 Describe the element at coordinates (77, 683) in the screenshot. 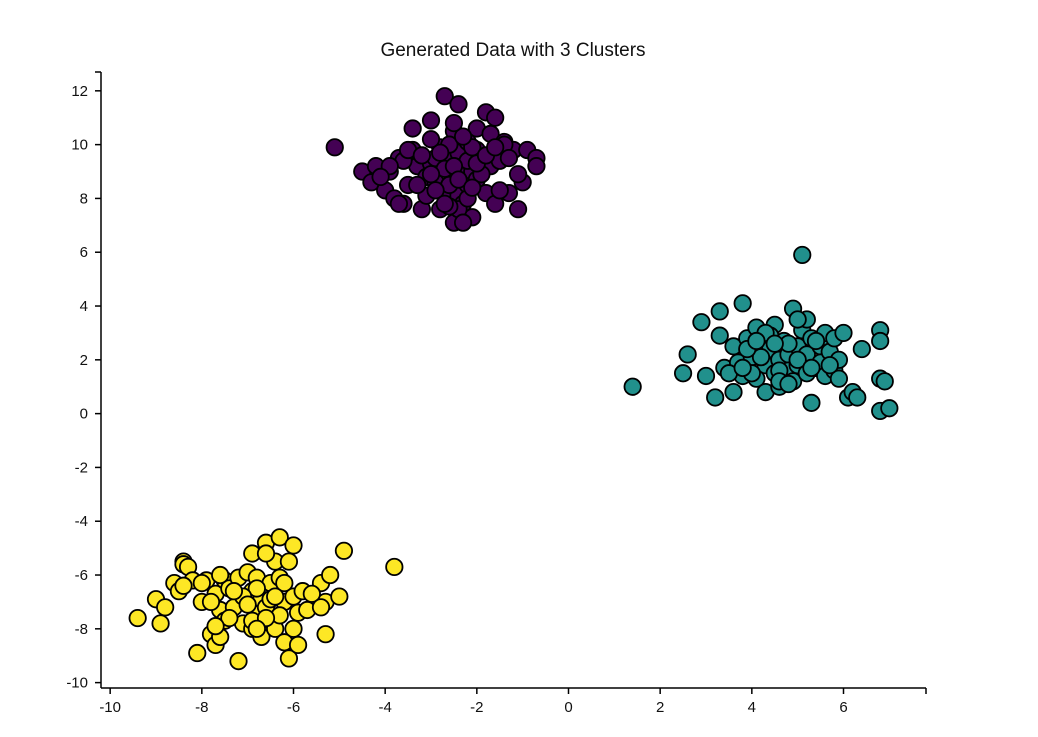

I see `y-tick-label: -10` at that location.